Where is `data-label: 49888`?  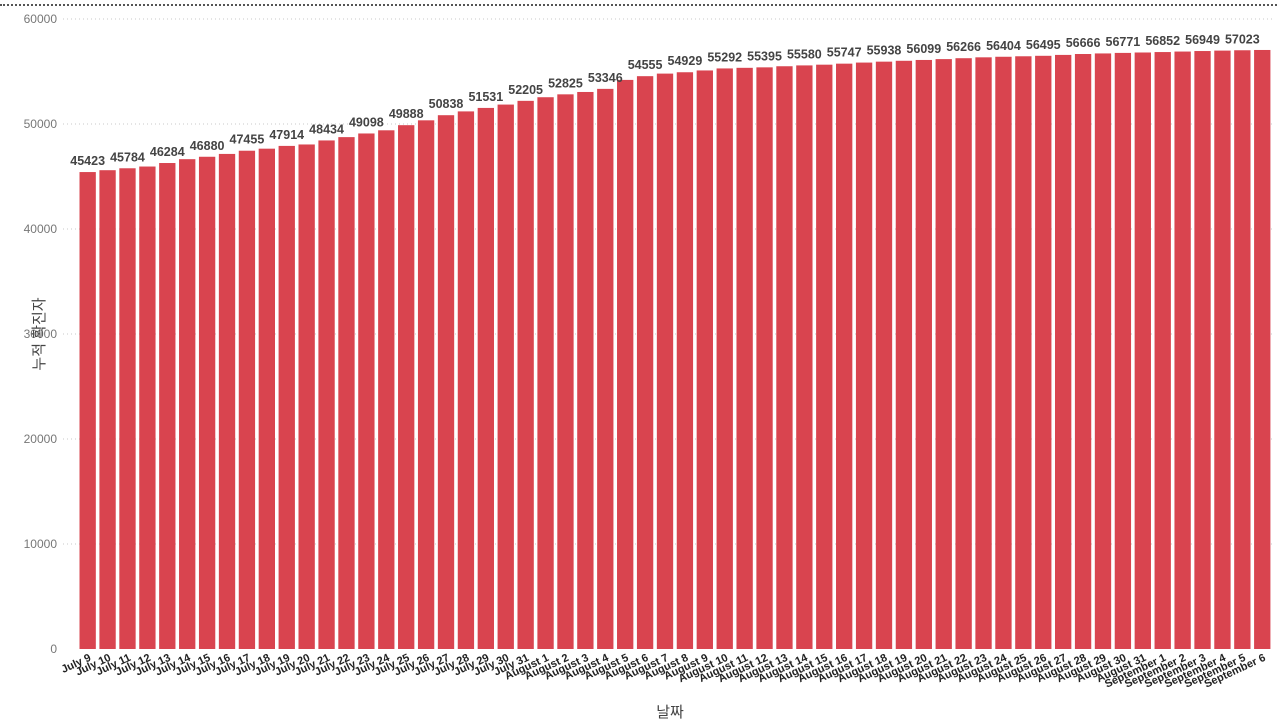
data-label: 49888 is located at coordinates (406, 114).